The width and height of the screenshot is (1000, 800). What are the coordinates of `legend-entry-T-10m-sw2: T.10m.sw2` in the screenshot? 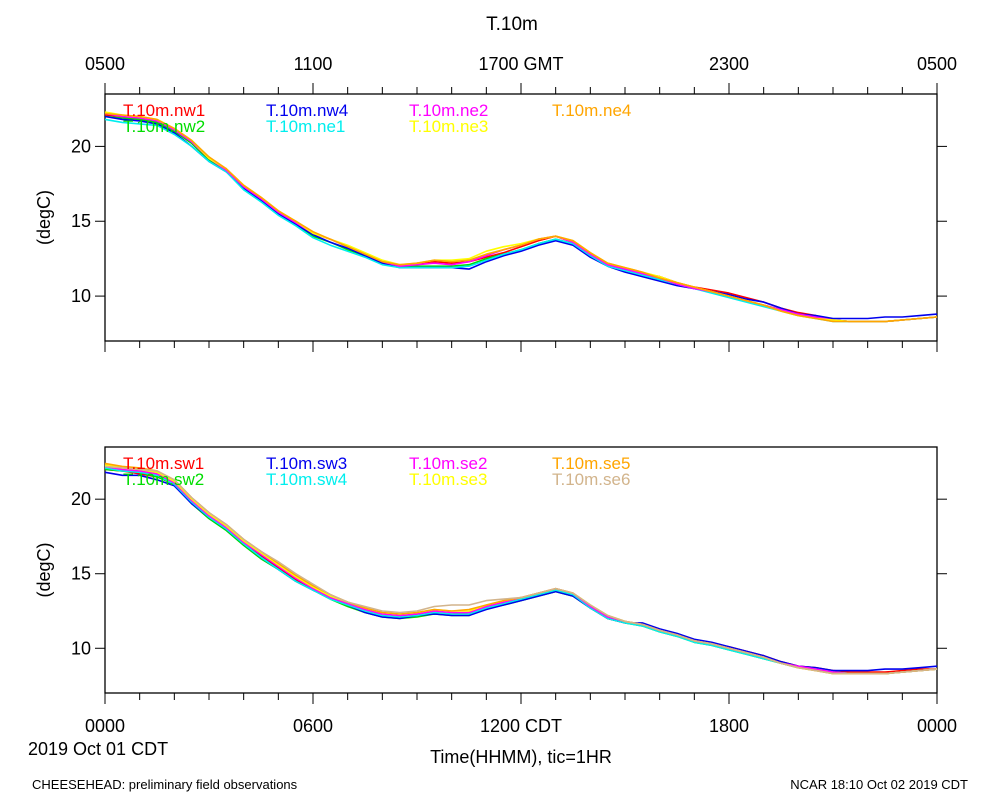 It's located at (163, 479).